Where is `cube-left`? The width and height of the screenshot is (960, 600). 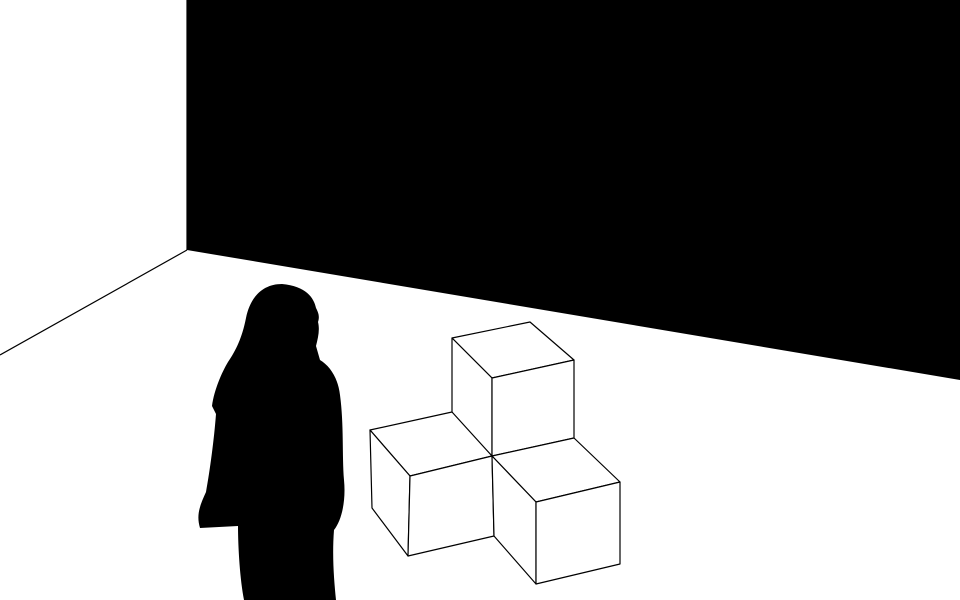 cube-left is located at coordinates (432, 484).